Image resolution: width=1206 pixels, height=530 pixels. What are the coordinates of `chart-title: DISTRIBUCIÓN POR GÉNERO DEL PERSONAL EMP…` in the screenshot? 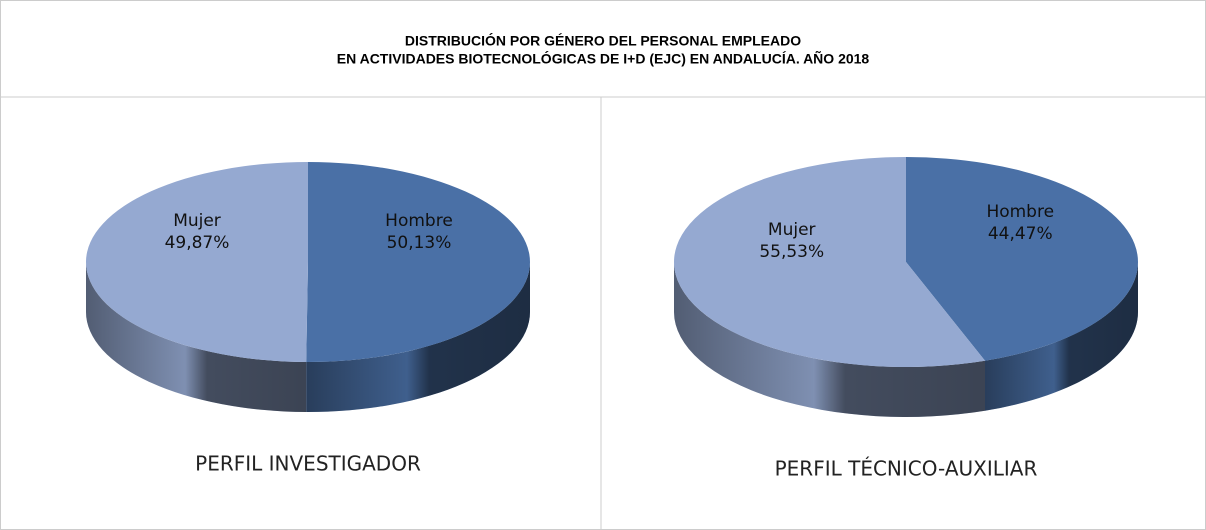 It's located at (603, 40).